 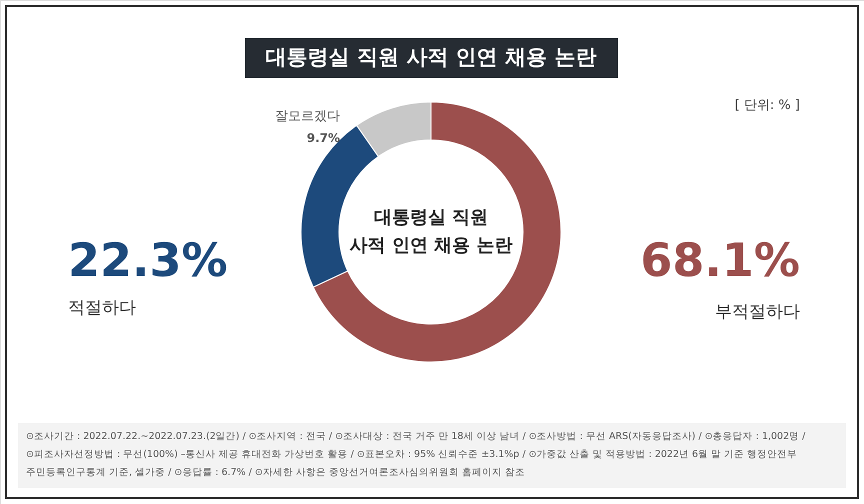 I want to click on text: [ 단위: % ], so click(x=767, y=105).